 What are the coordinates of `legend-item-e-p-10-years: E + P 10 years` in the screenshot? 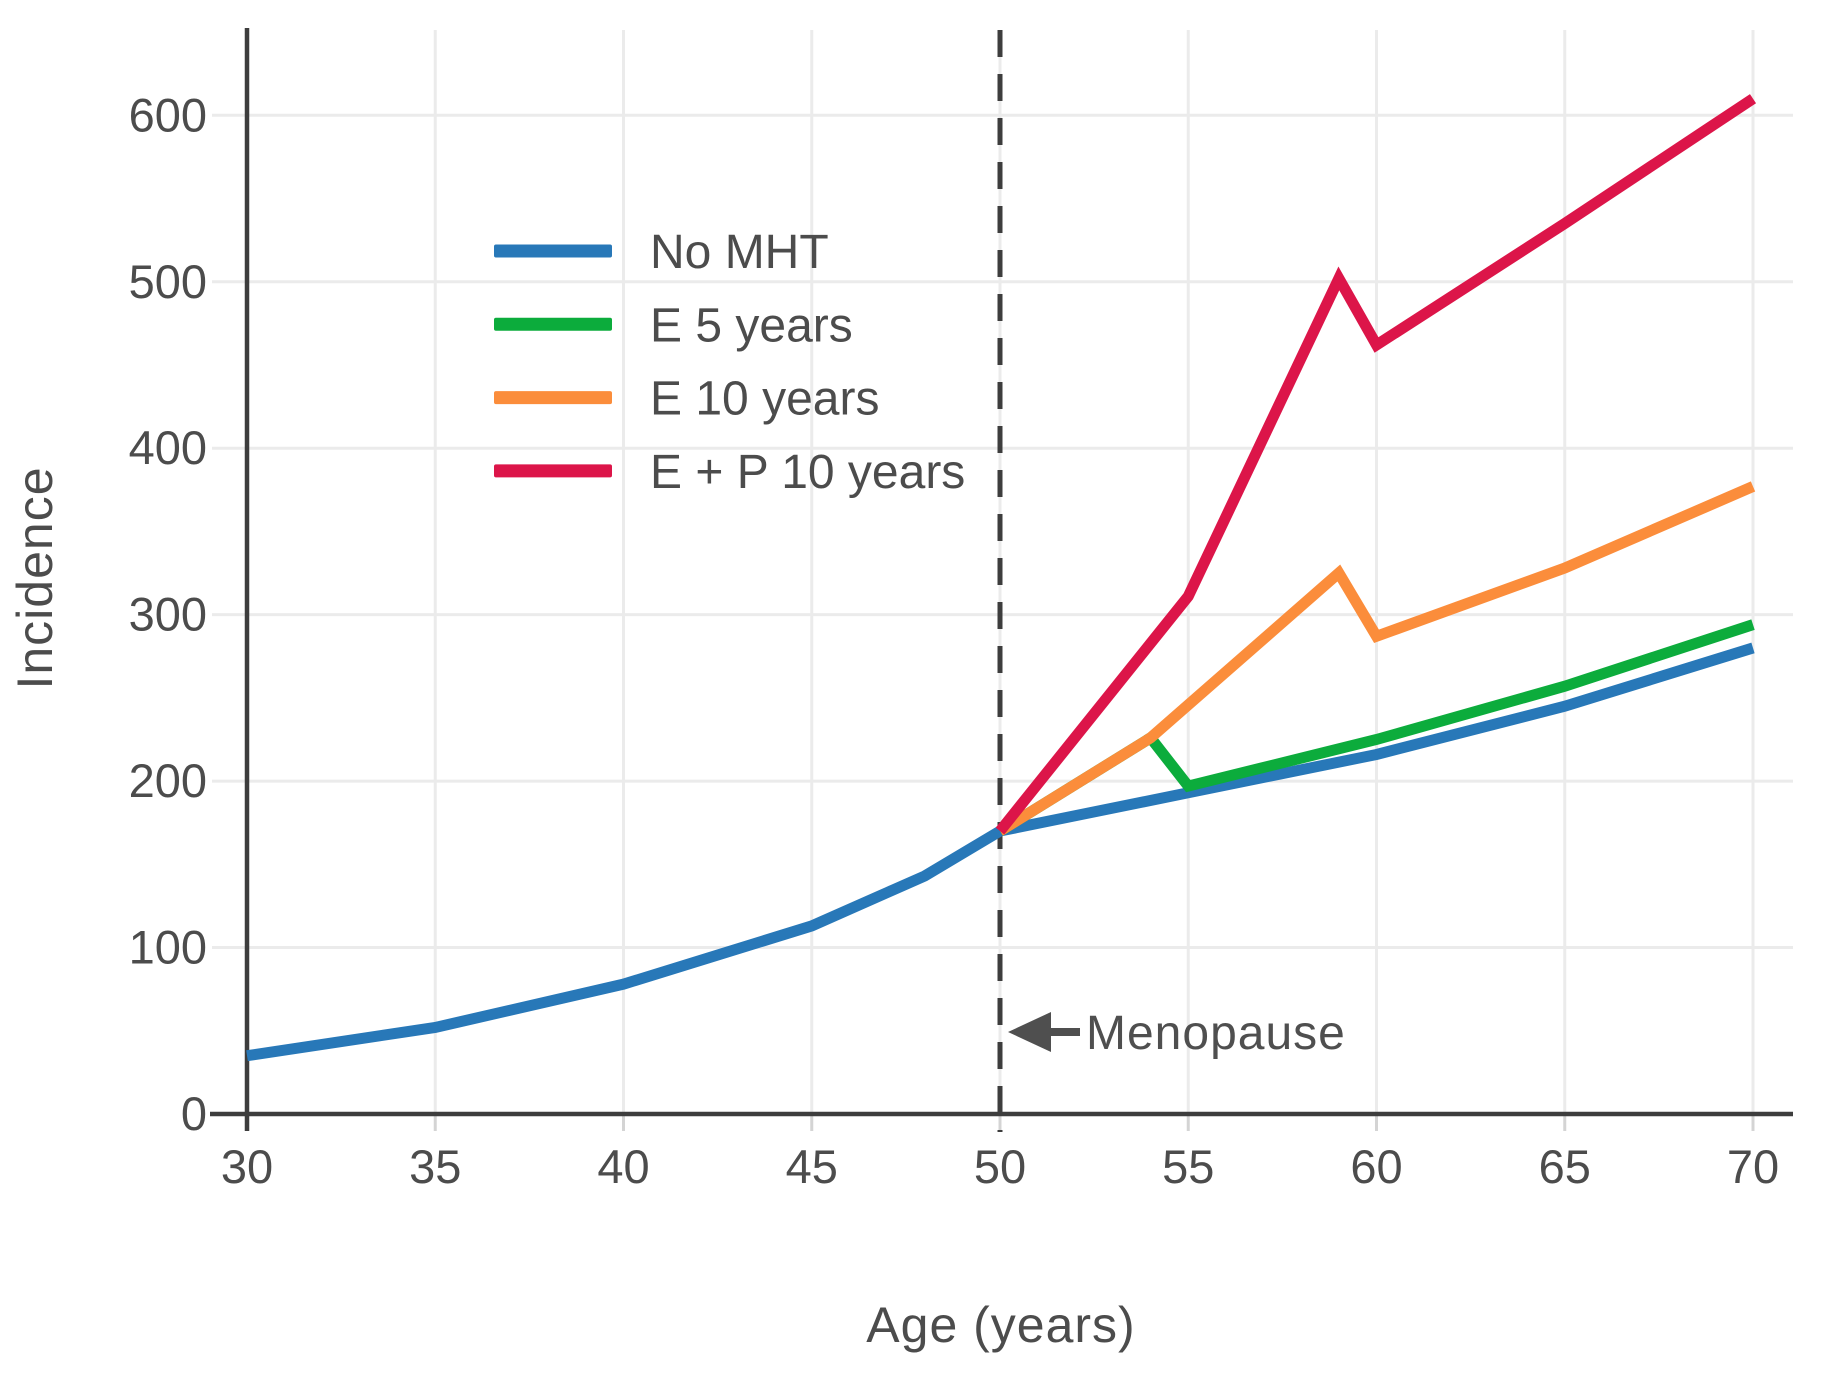 It's located at (729, 472).